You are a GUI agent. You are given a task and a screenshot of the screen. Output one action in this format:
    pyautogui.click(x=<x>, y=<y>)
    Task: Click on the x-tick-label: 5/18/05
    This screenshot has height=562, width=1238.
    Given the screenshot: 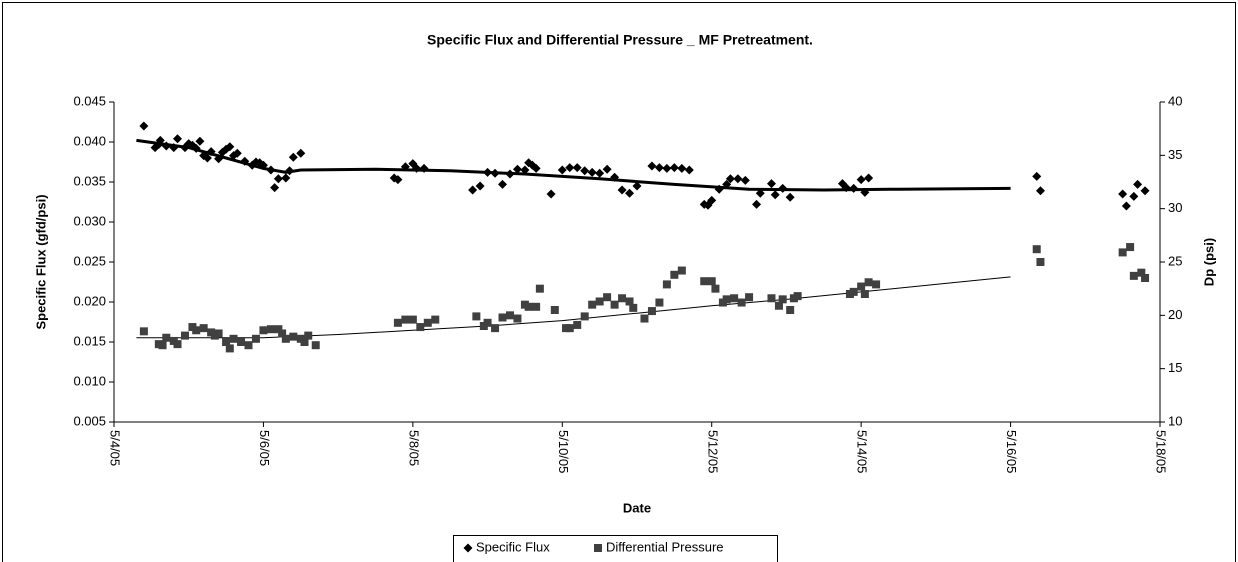 What is the action you would take?
    pyautogui.click(x=1161, y=451)
    